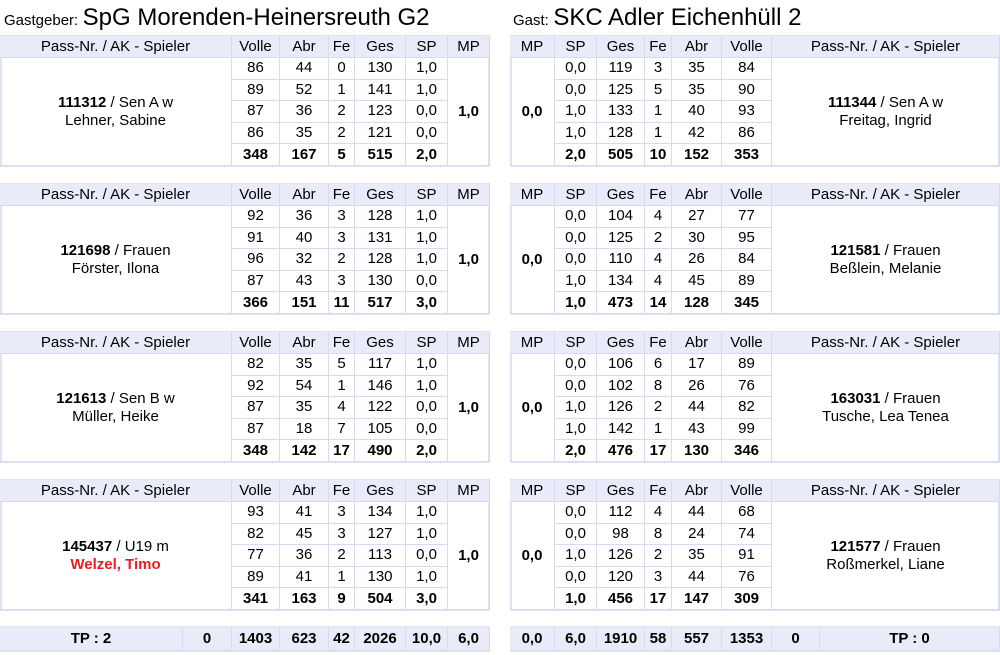  What do you see at coordinates (304, 386) in the screenshot?
I see `score-cell: 54` at bounding box center [304, 386].